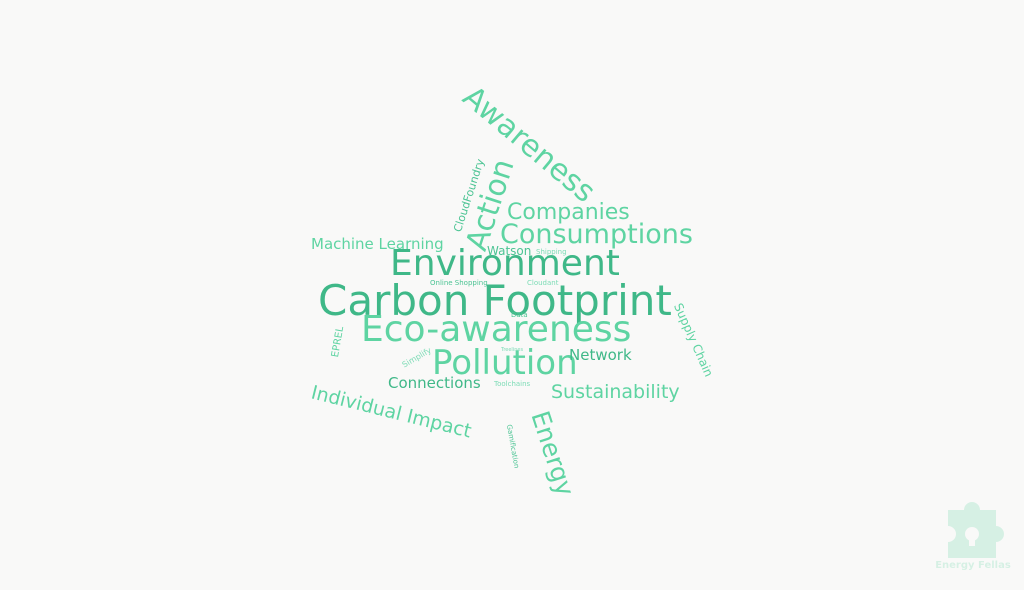 This screenshot has height=590, width=1024. I want to click on word-individual-impact: Individual Impact, so click(391, 412).